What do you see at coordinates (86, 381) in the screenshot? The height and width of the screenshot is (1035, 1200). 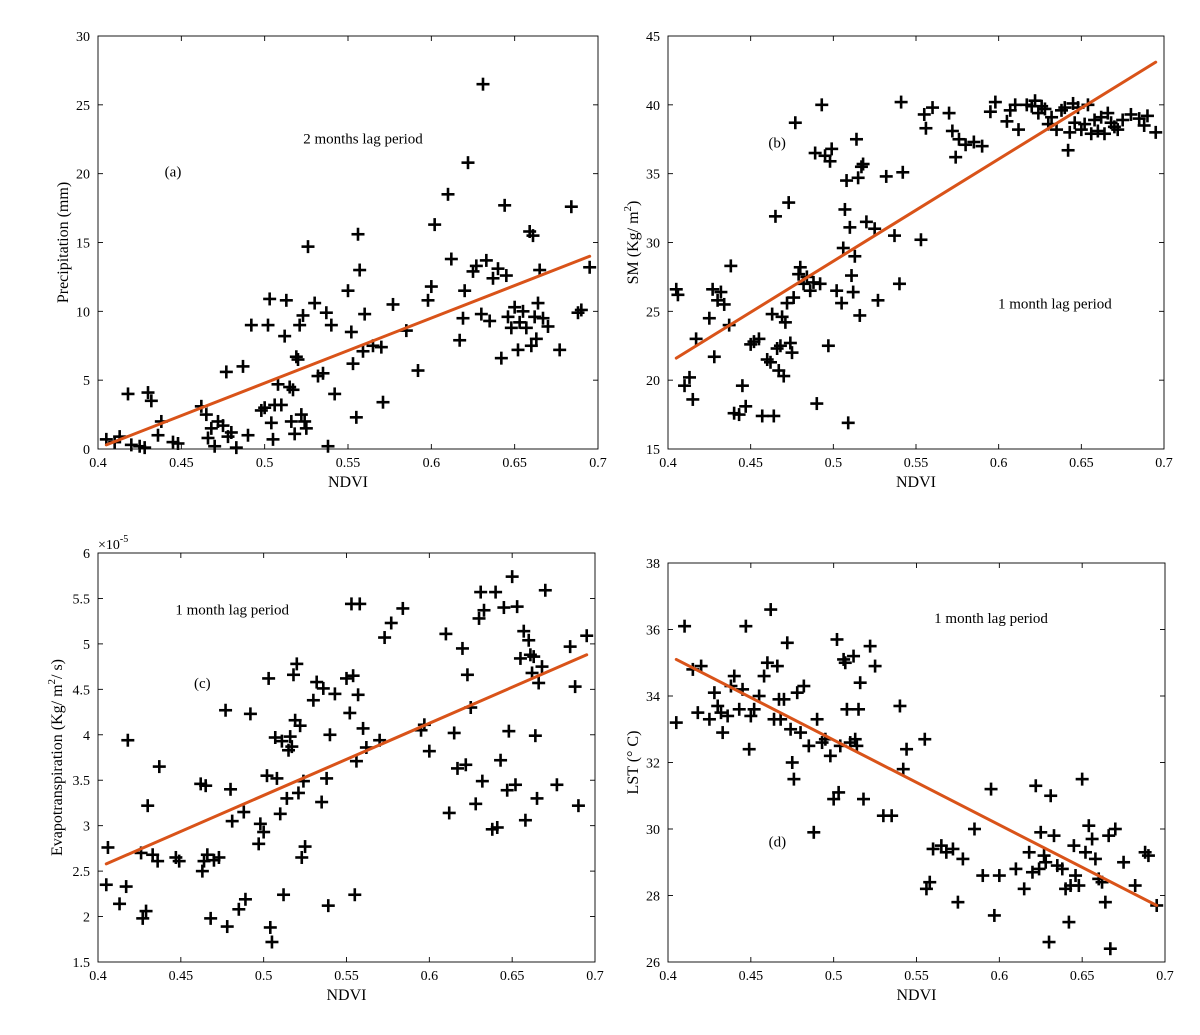 I see `y-tick-label: 5` at bounding box center [86, 381].